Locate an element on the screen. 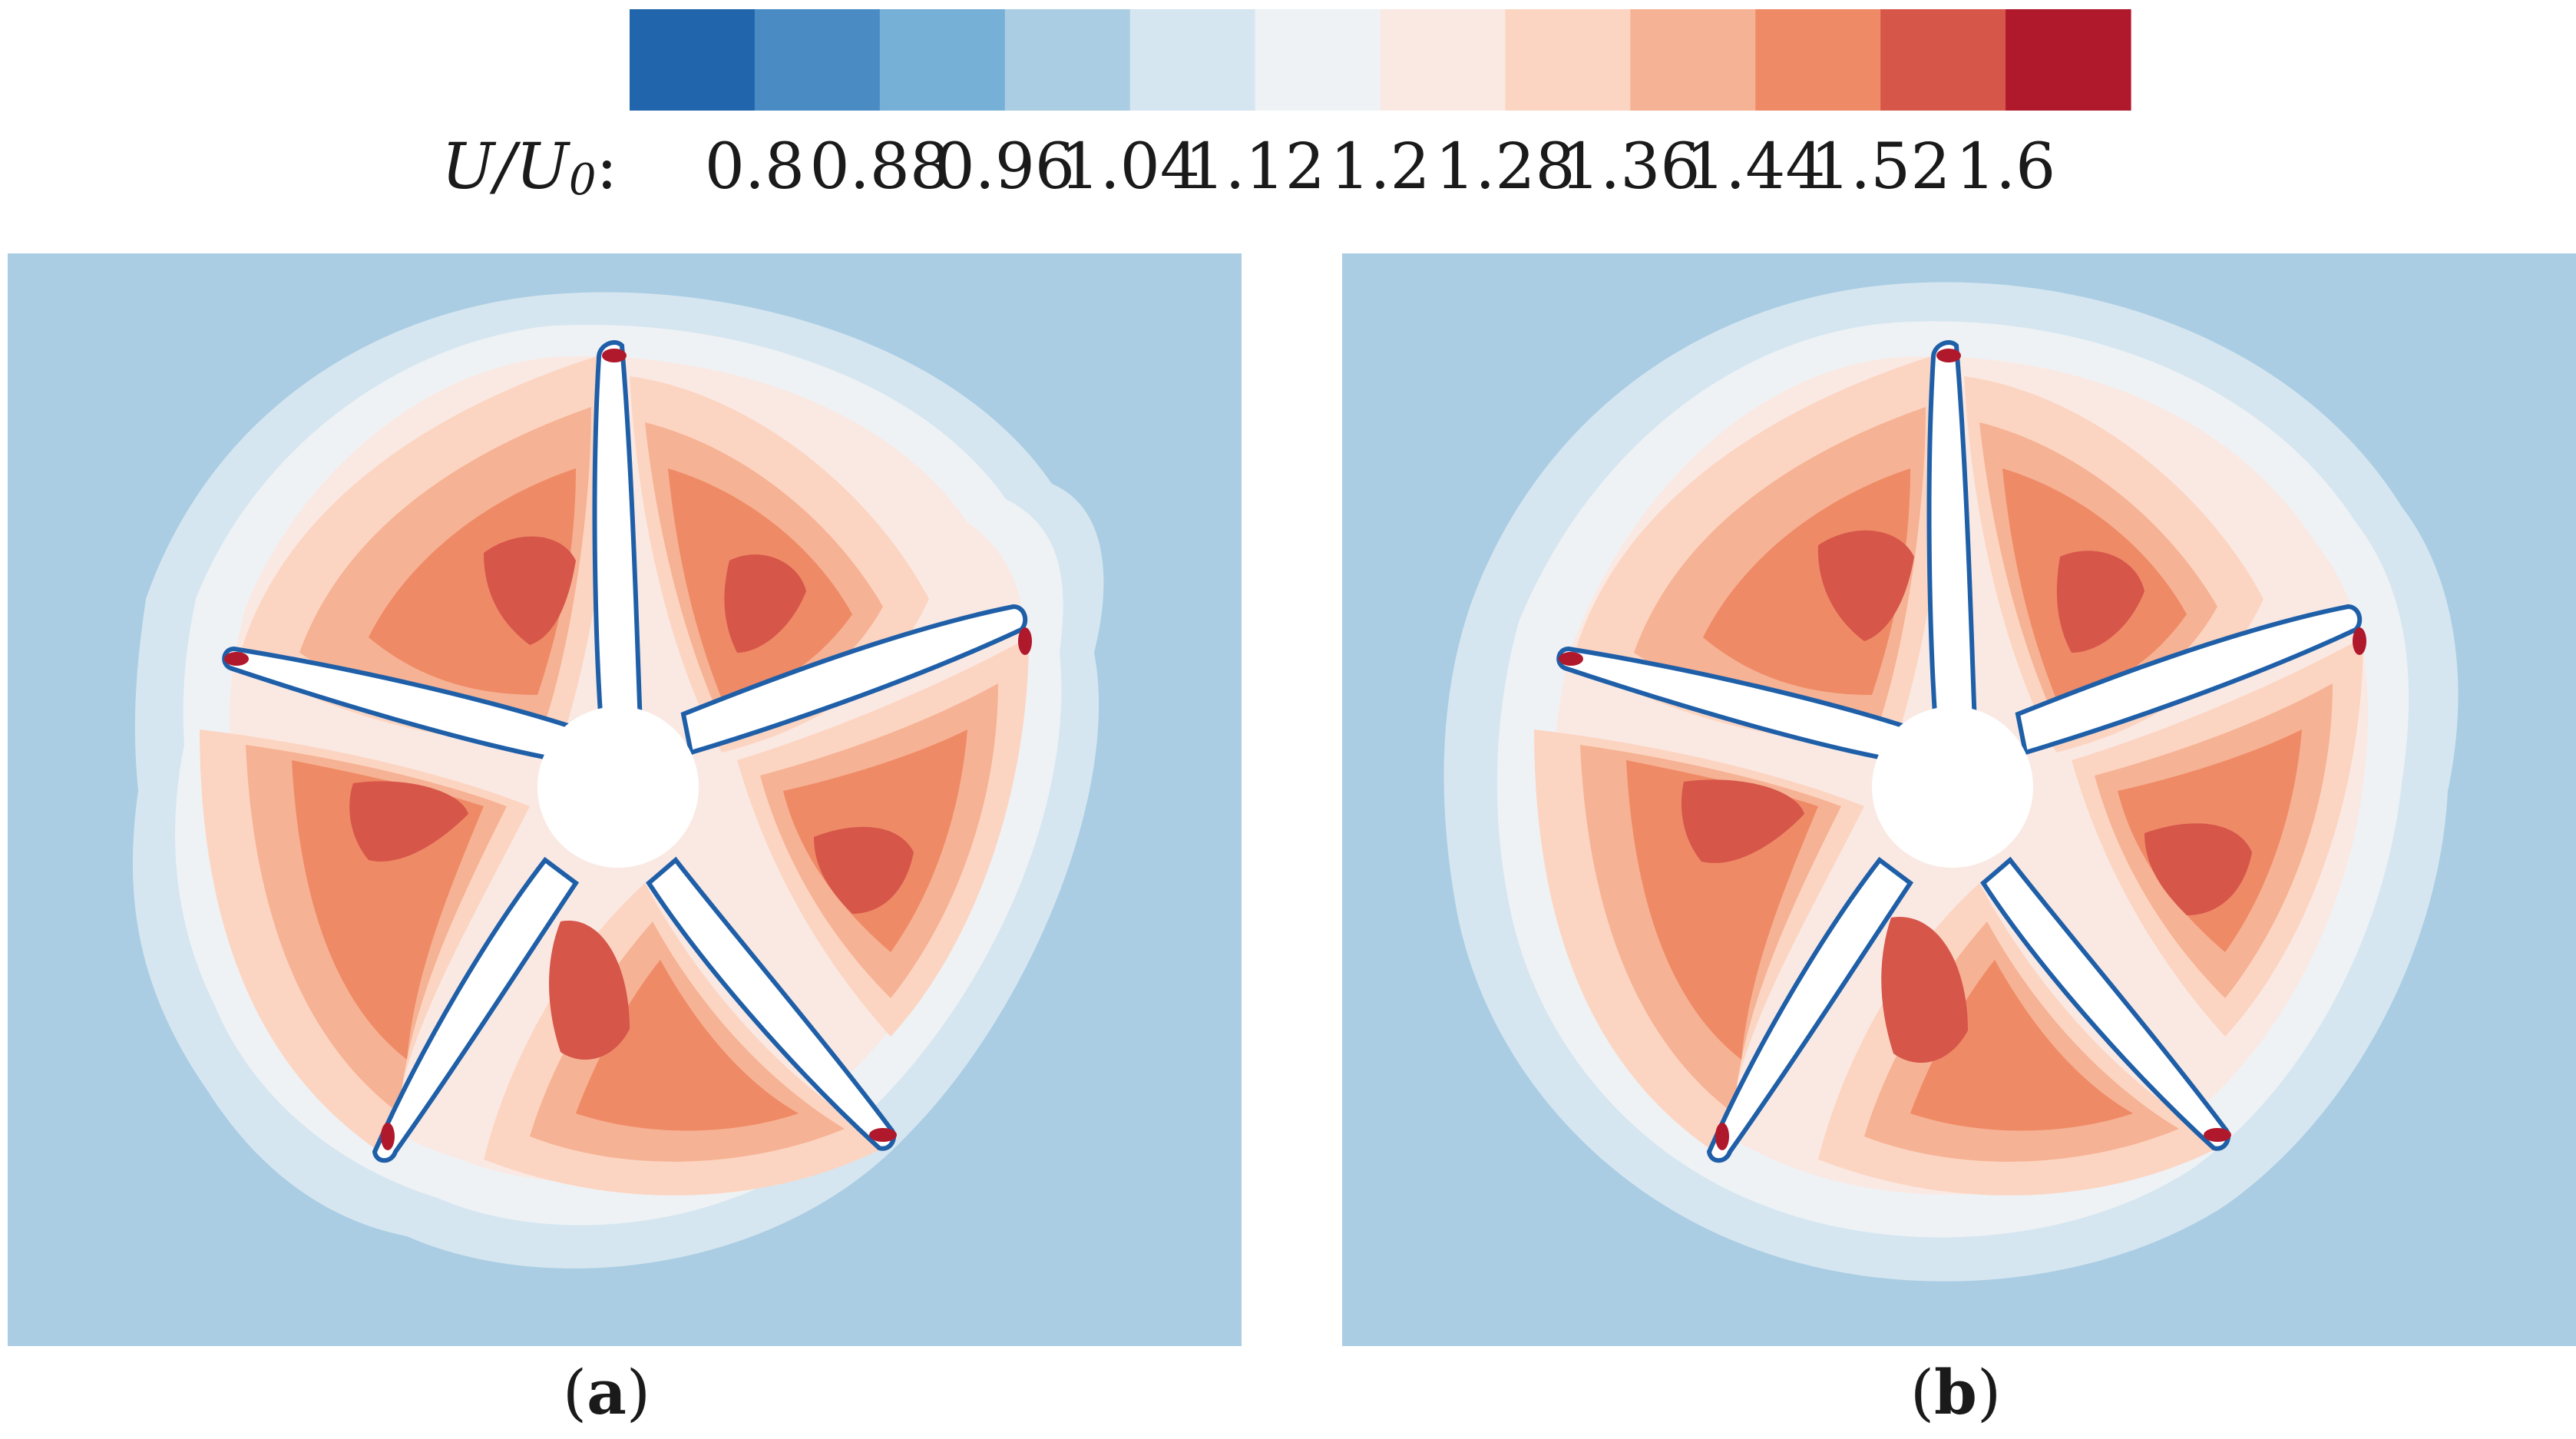 The image size is (2576, 1439). colorbar-tick-label: 1.36 is located at coordinates (1630, 167).